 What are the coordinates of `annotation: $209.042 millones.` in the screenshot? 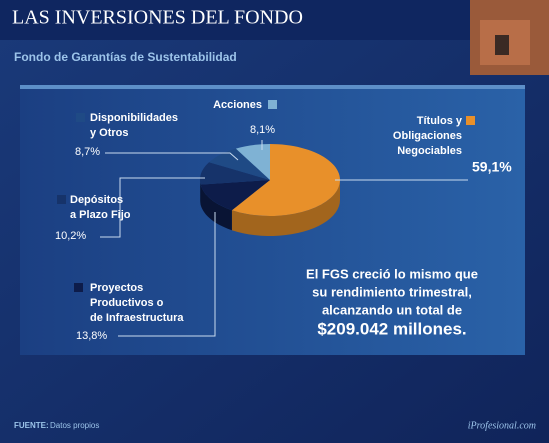 It's located at (391, 328).